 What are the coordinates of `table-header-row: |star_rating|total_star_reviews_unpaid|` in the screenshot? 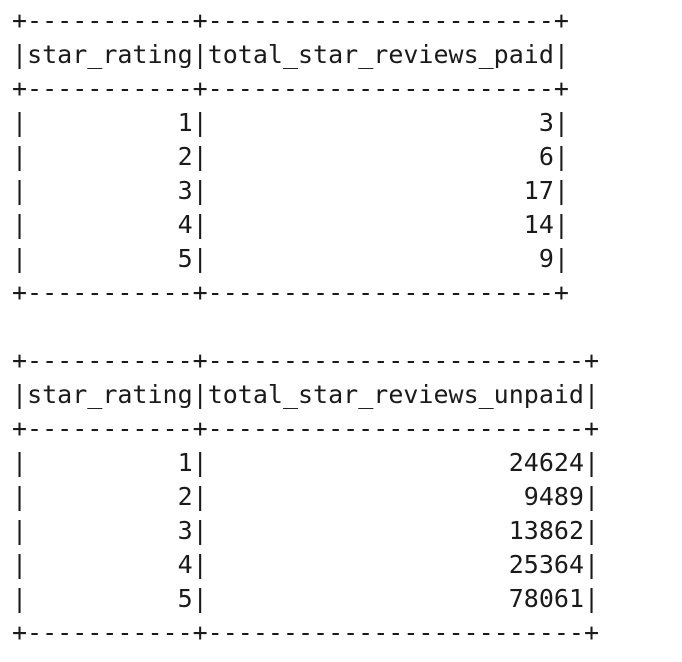 It's located at (306, 394).